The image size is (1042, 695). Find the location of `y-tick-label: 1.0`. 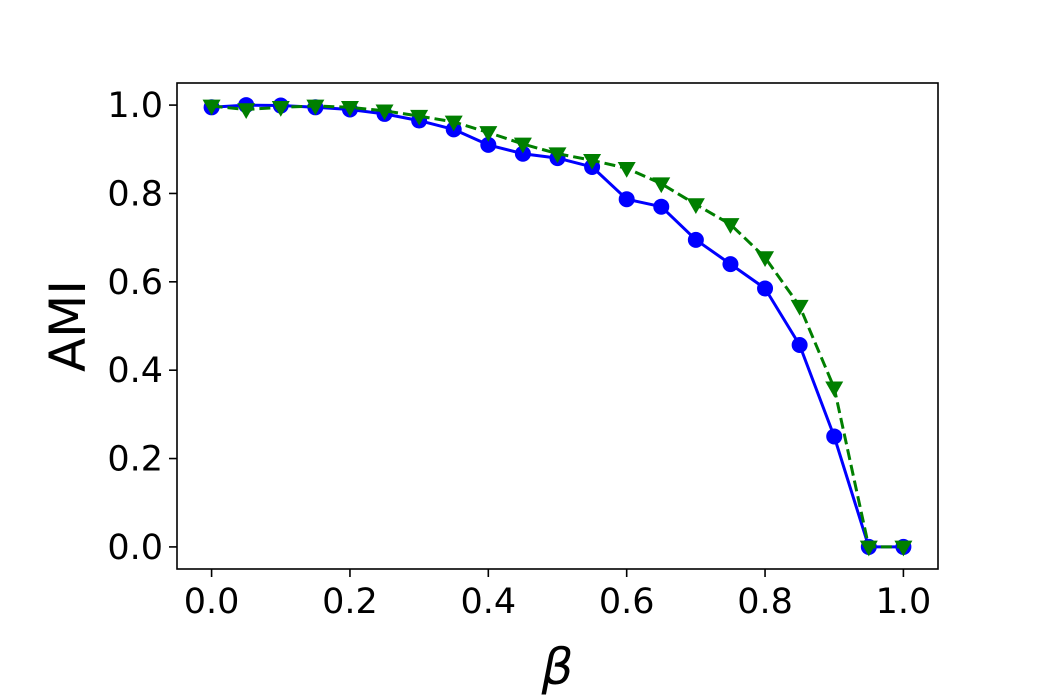

y-tick-label: 1.0 is located at coordinates (135, 106).